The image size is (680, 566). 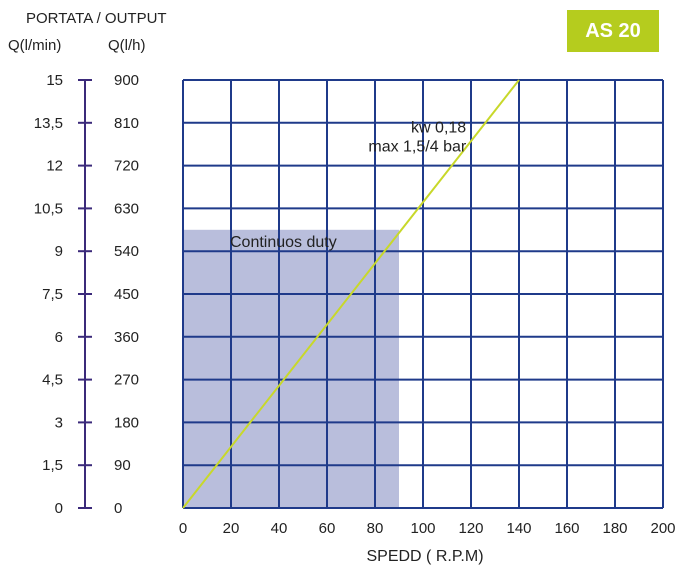 What do you see at coordinates (59, 422) in the screenshot?
I see `y-tick-label-lmin: 3` at bounding box center [59, 422].